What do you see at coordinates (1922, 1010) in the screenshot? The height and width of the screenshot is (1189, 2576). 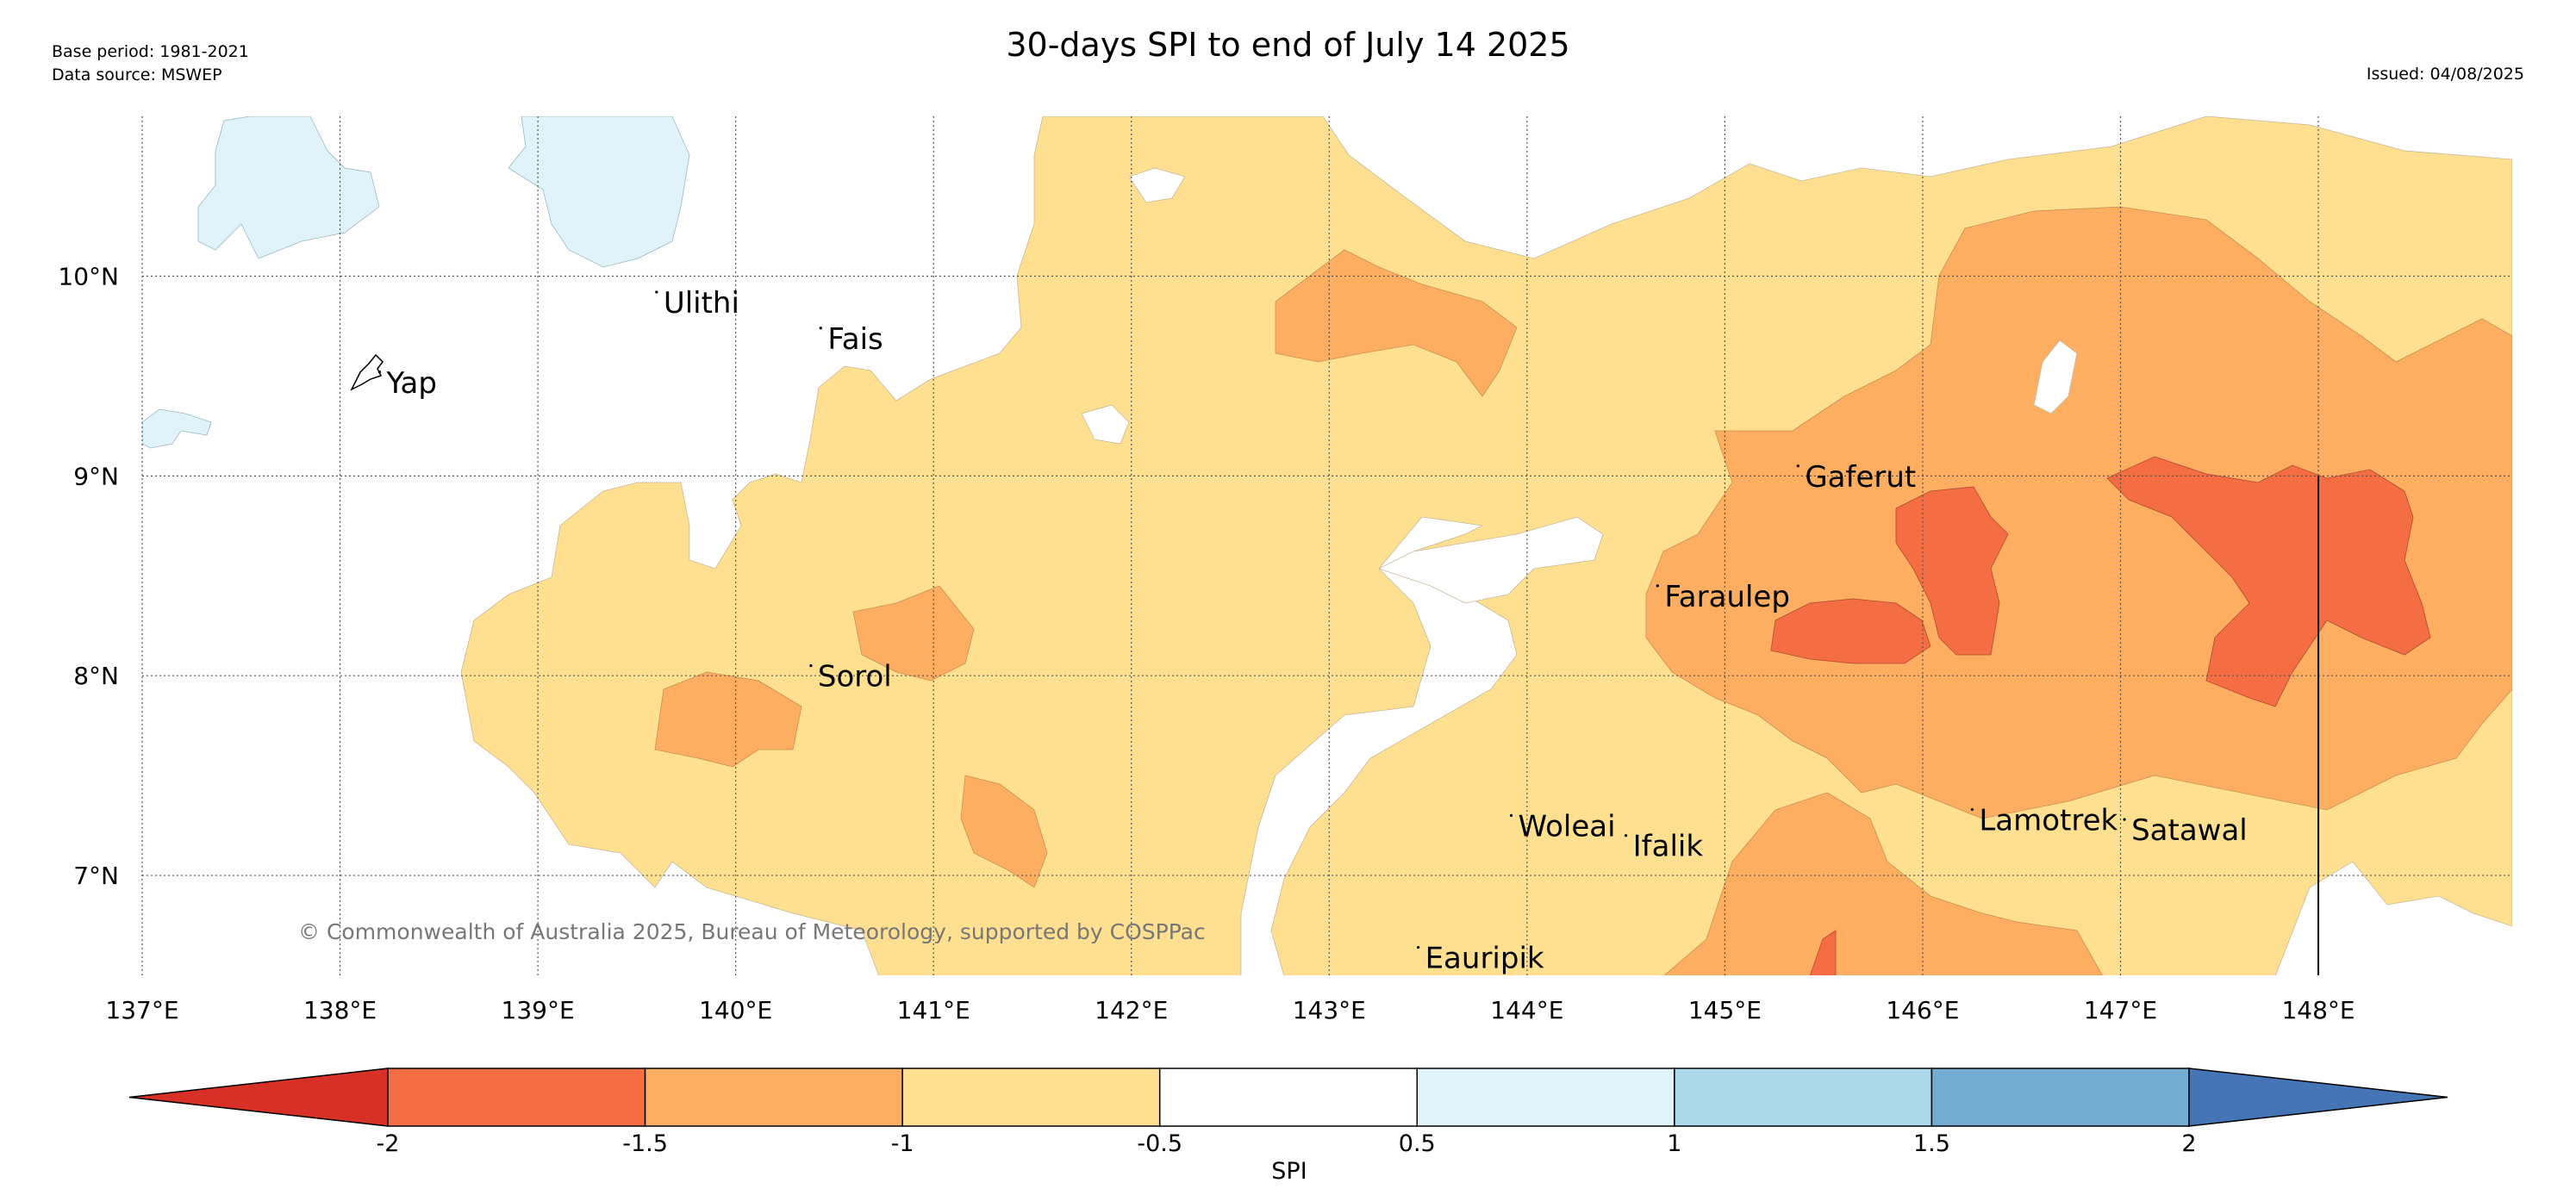 I see `lon-tick-label: 146°E` at bounding box center [1922, 1010].